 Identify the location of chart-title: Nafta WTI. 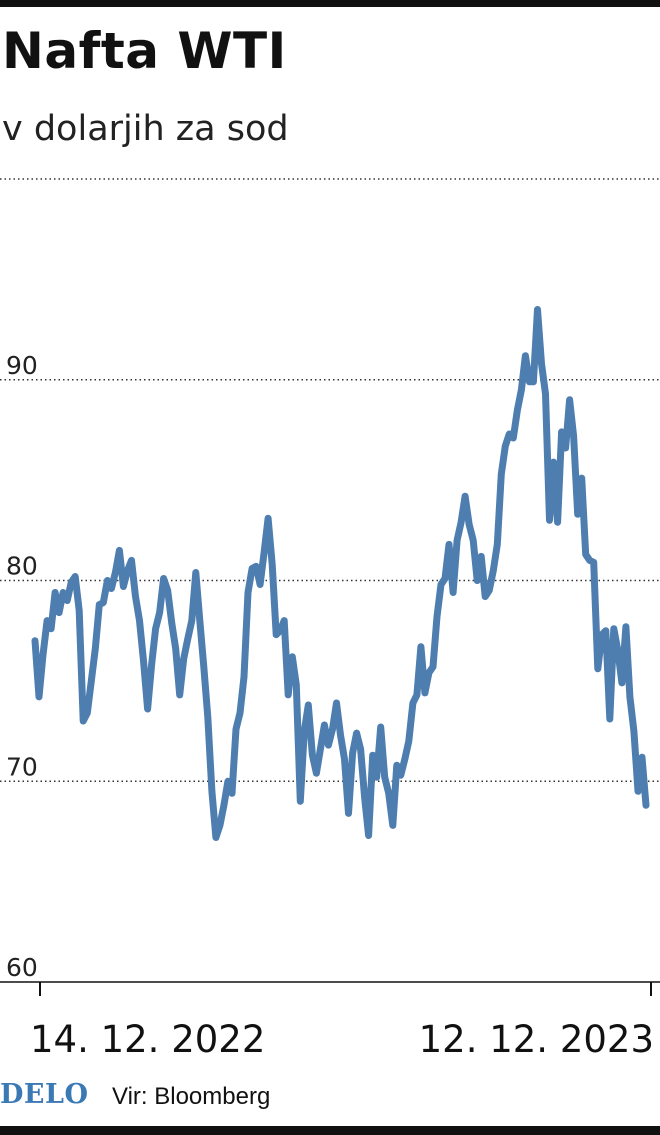
(144, 51).